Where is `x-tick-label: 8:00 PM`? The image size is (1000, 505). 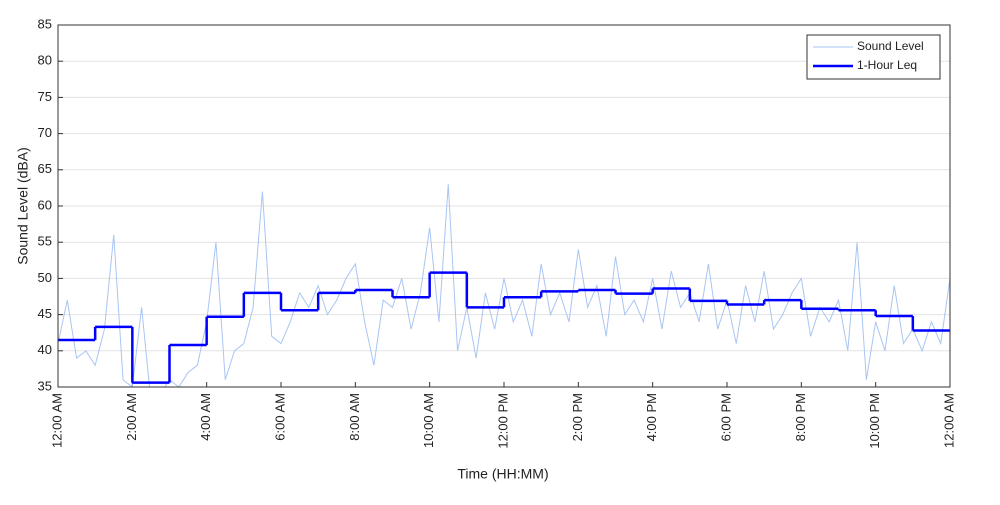
x-tick-label: 8:00 PM is located at coordinates (800, 417).